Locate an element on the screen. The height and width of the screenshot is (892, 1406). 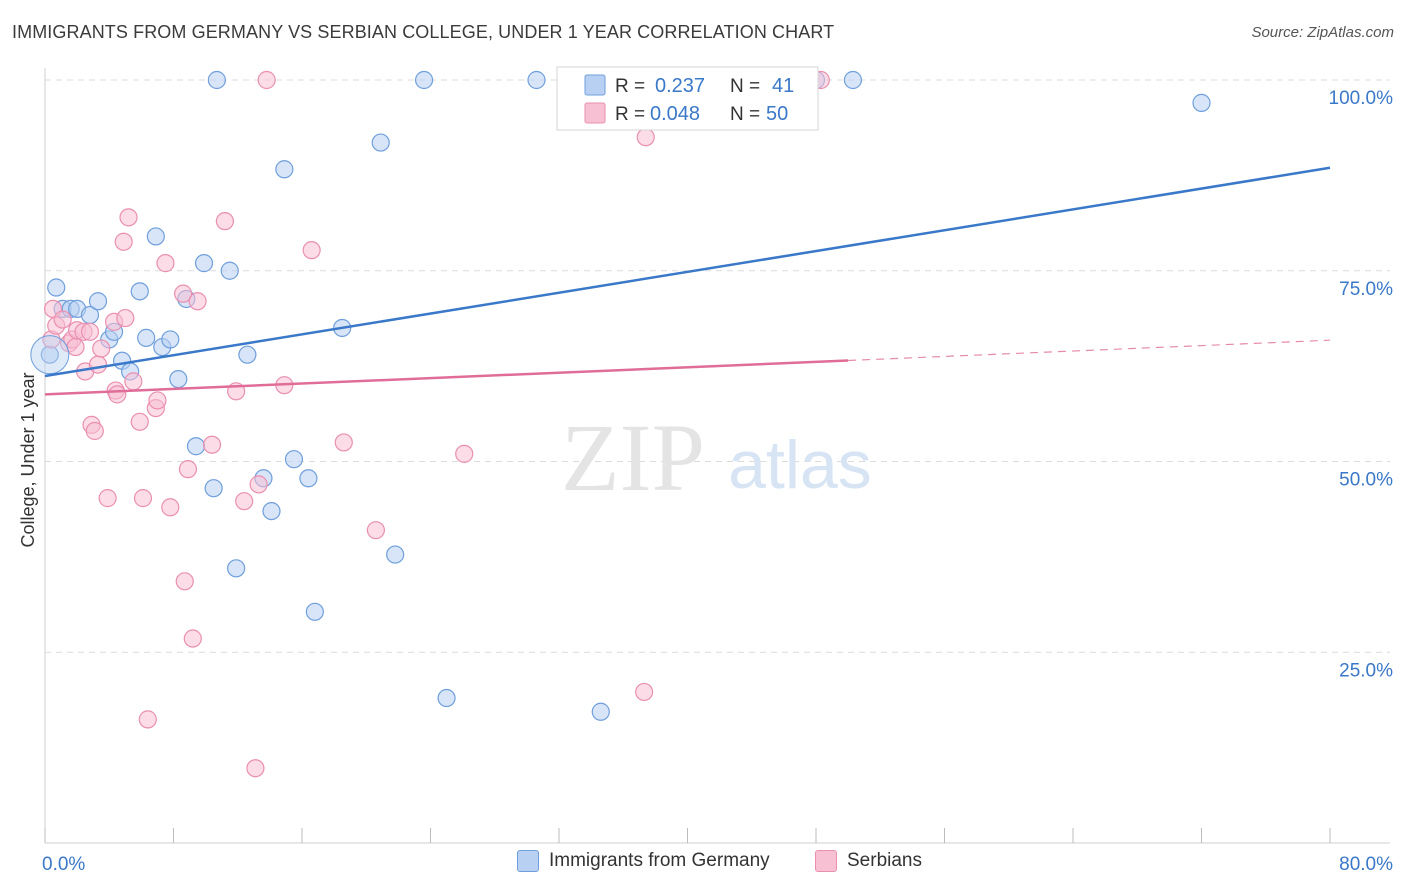
stats-legend-swatch-pink is located at coordinates (595, 113).